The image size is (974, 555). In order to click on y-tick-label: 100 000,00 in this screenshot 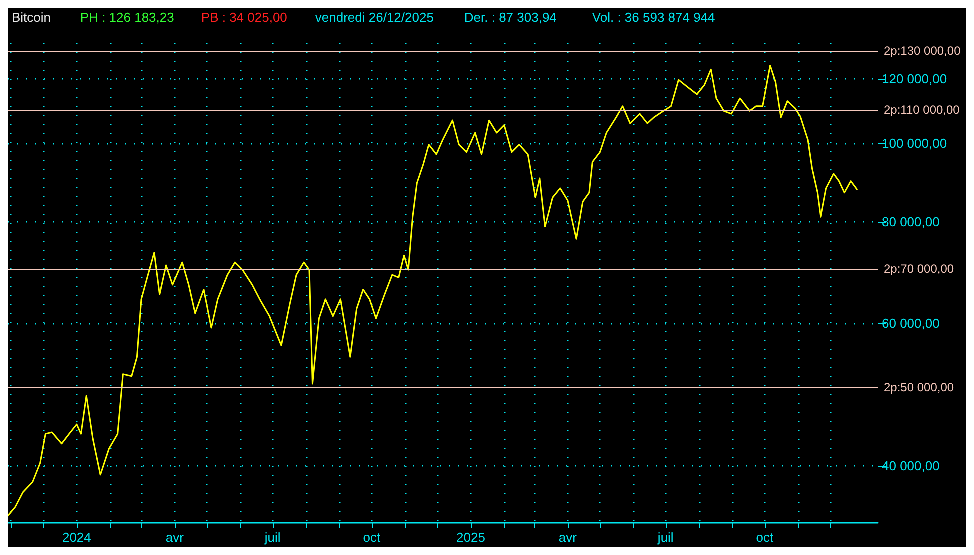, I will do `click(915, 143)`.